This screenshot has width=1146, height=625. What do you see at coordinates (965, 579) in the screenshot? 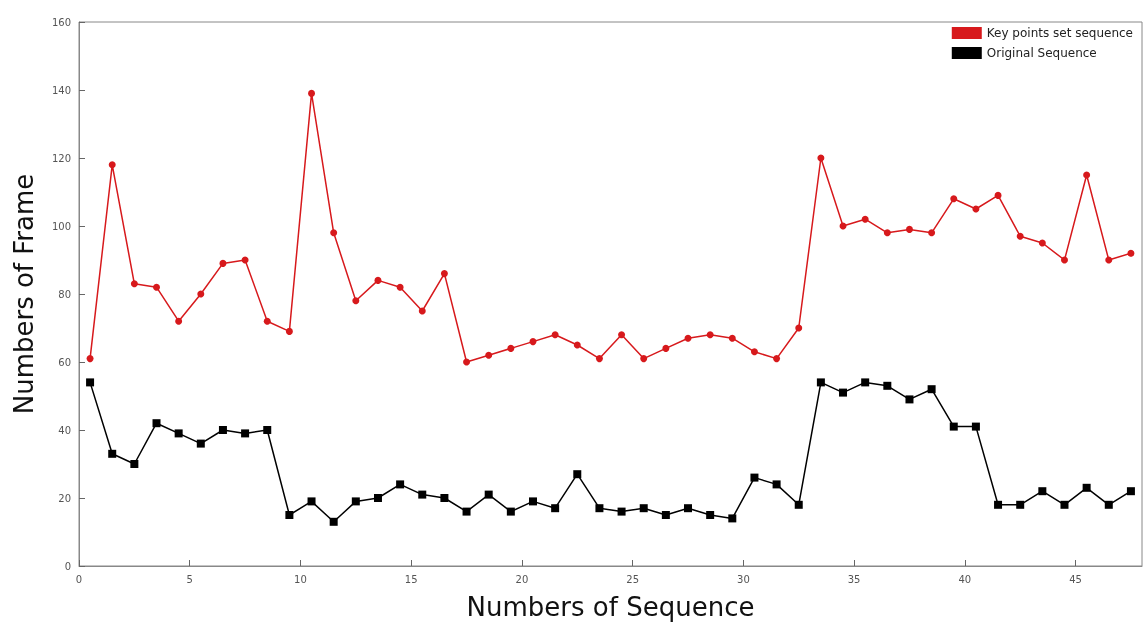
I see `x-tick-label: 40` at bounding box center [965, 579].